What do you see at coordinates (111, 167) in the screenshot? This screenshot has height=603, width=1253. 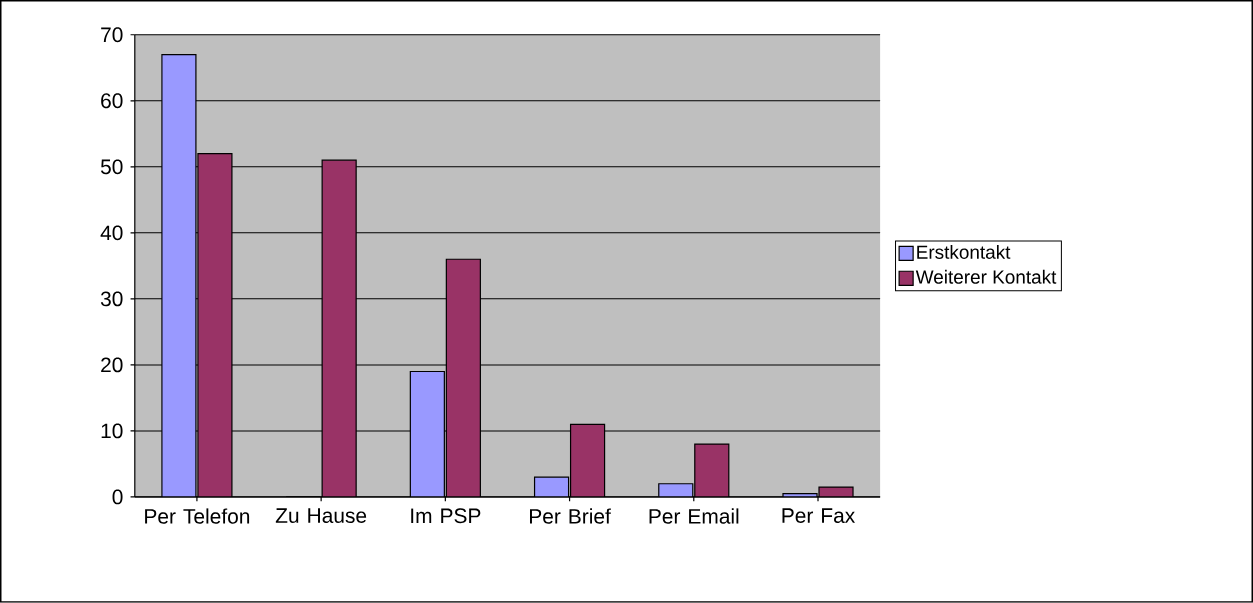 I see `y-tick-label: 50` at bounding box center [111, 167].